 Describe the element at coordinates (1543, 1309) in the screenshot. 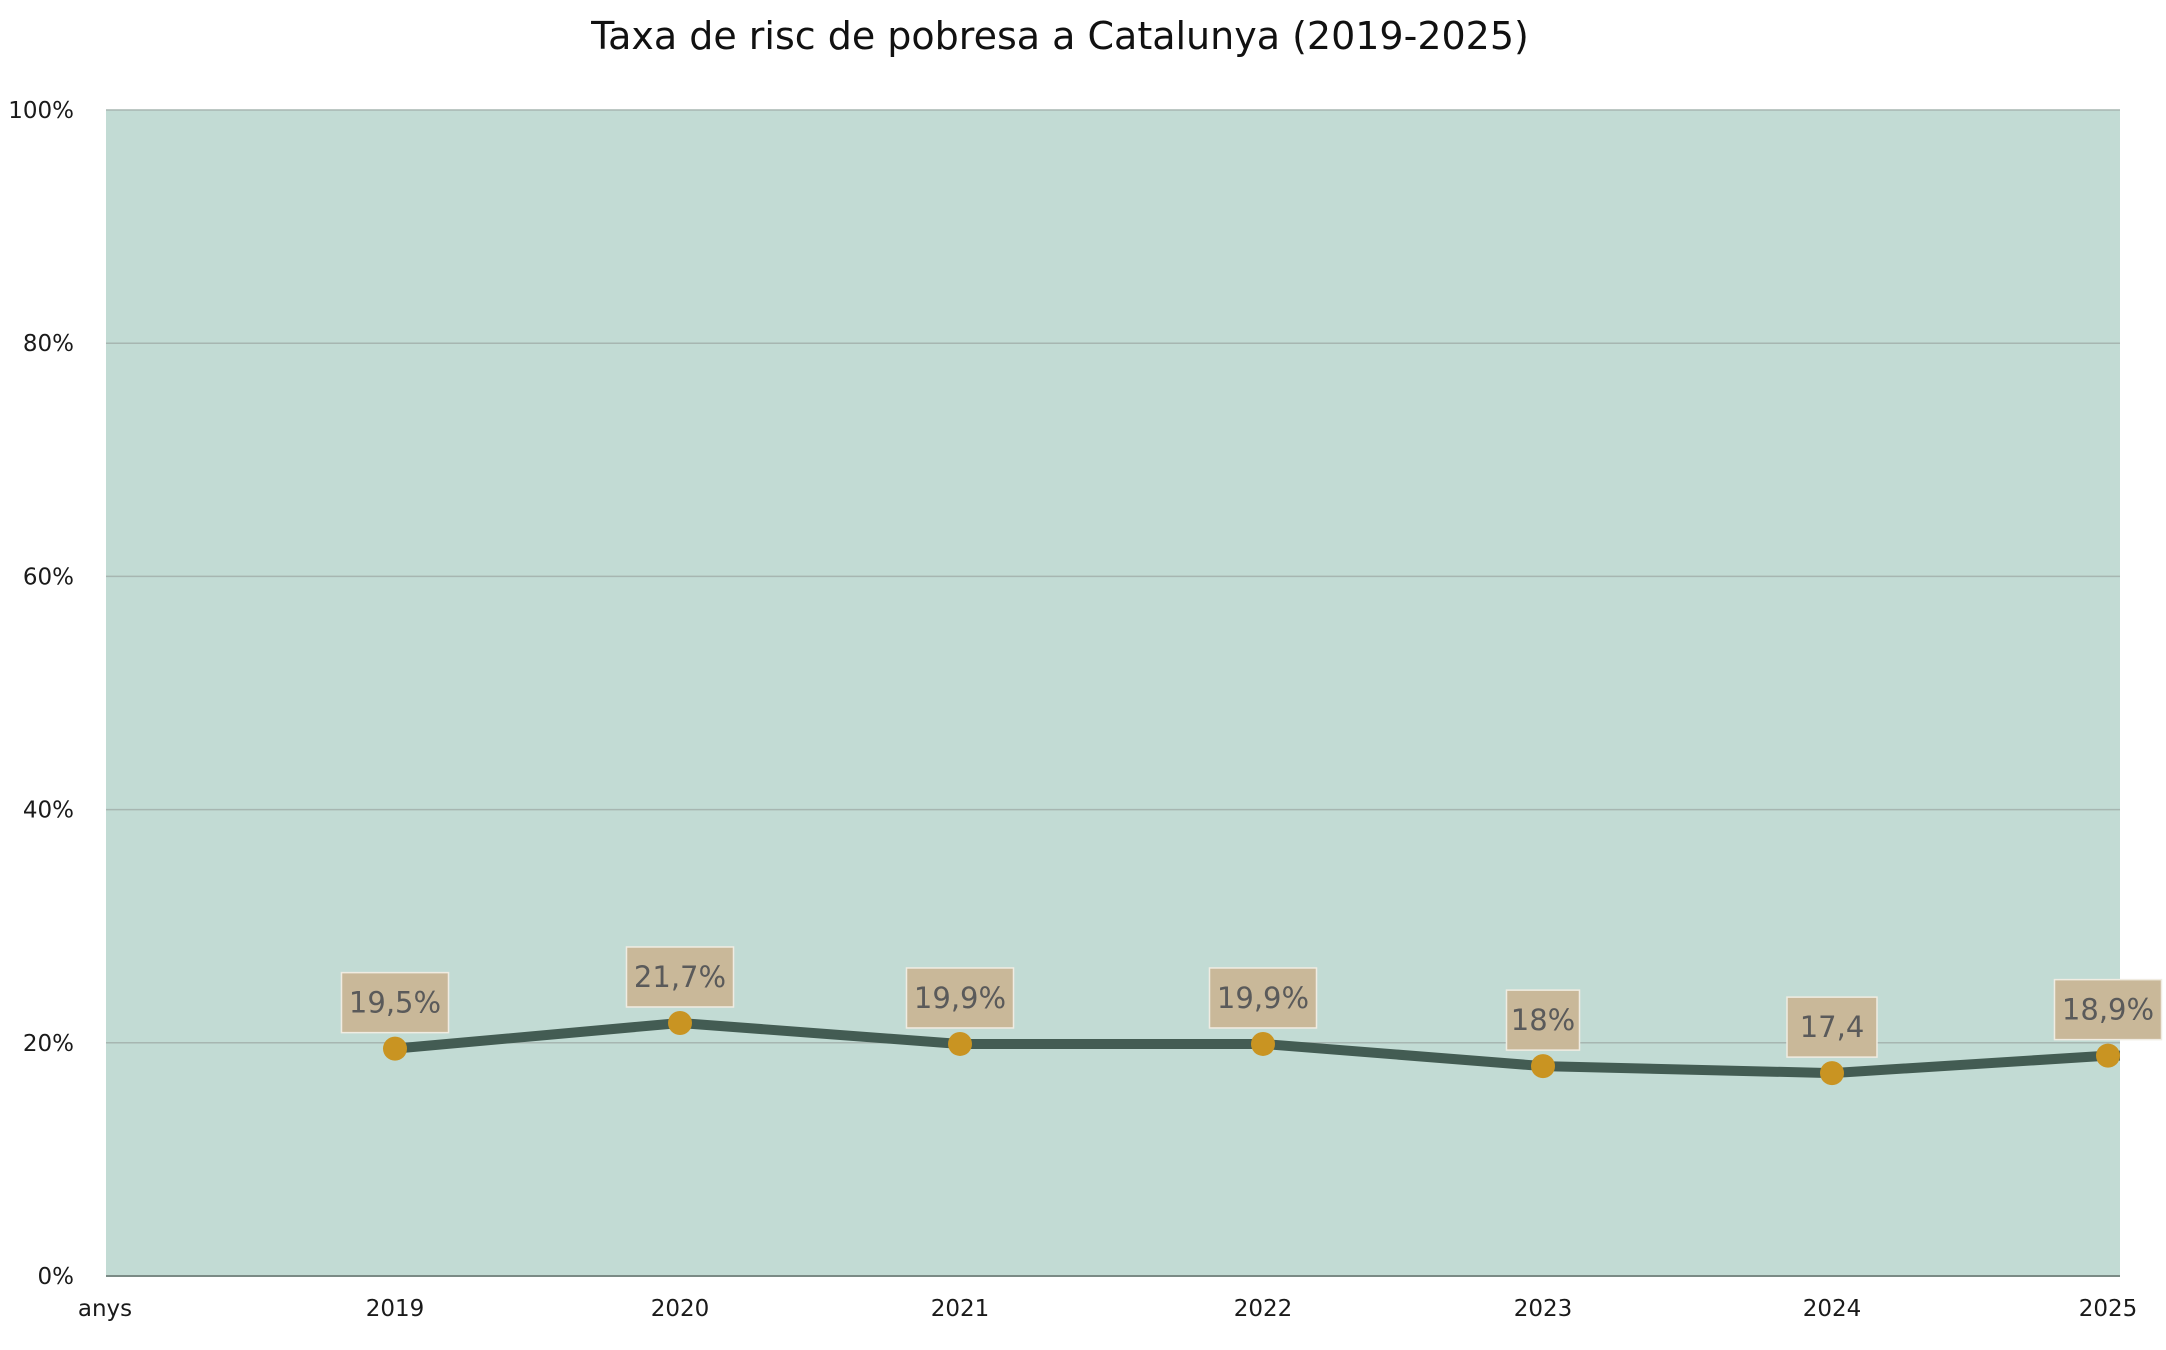

I see `x-tick-label: 2023` at that location.